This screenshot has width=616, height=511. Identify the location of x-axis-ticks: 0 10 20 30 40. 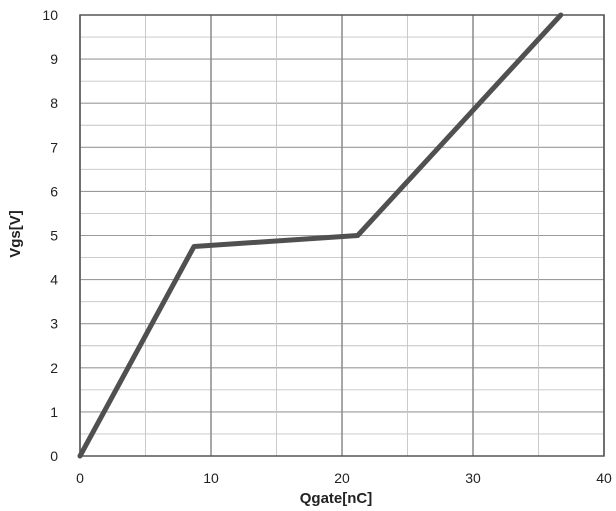
(344, 478).